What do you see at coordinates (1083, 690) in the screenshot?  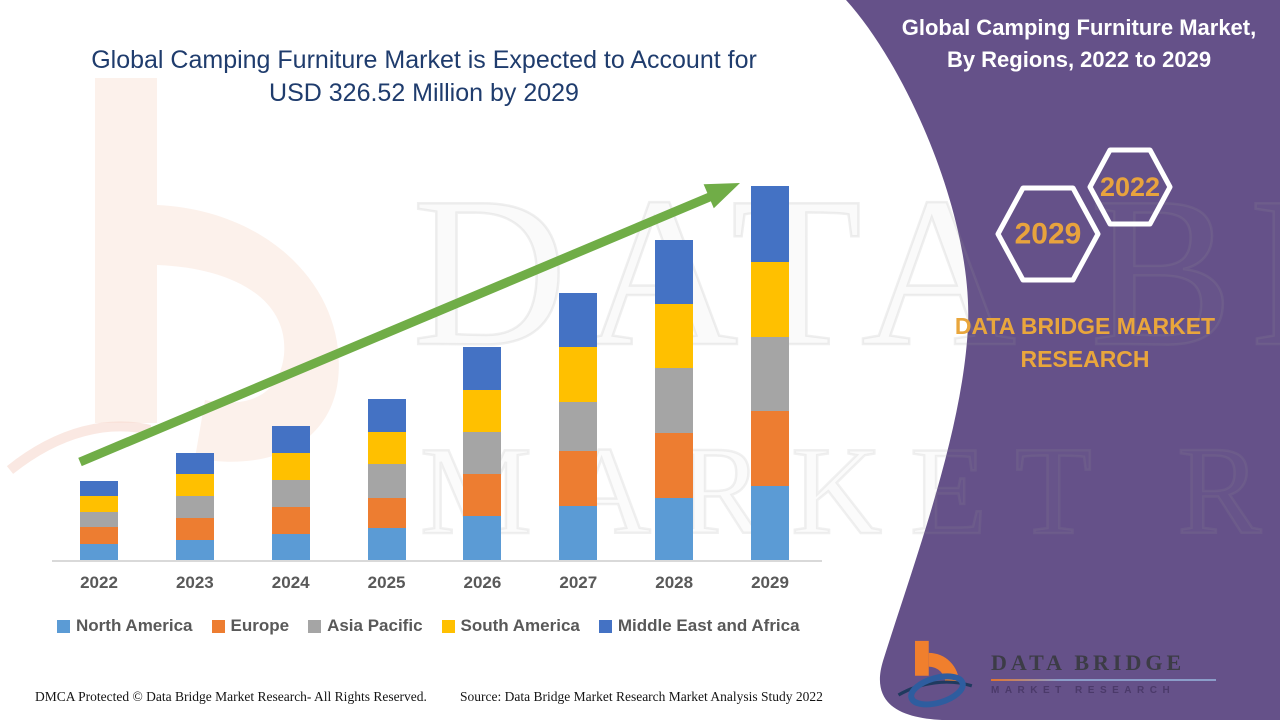 I see `logo-subtitle-text: MARKET RESEARCH` at bounding box center [1083, 690].